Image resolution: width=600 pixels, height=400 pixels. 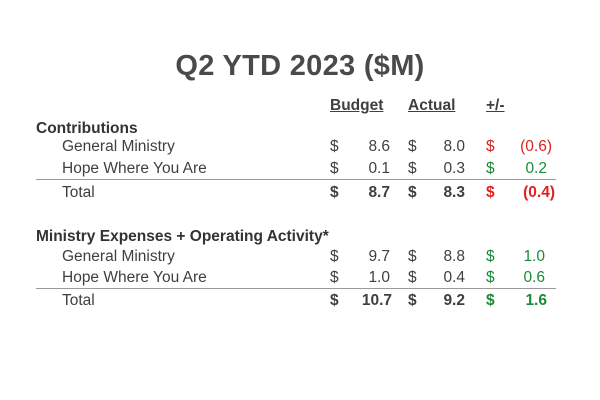 I want to click on budget-total: 8.7, so click(x=379, y=192).